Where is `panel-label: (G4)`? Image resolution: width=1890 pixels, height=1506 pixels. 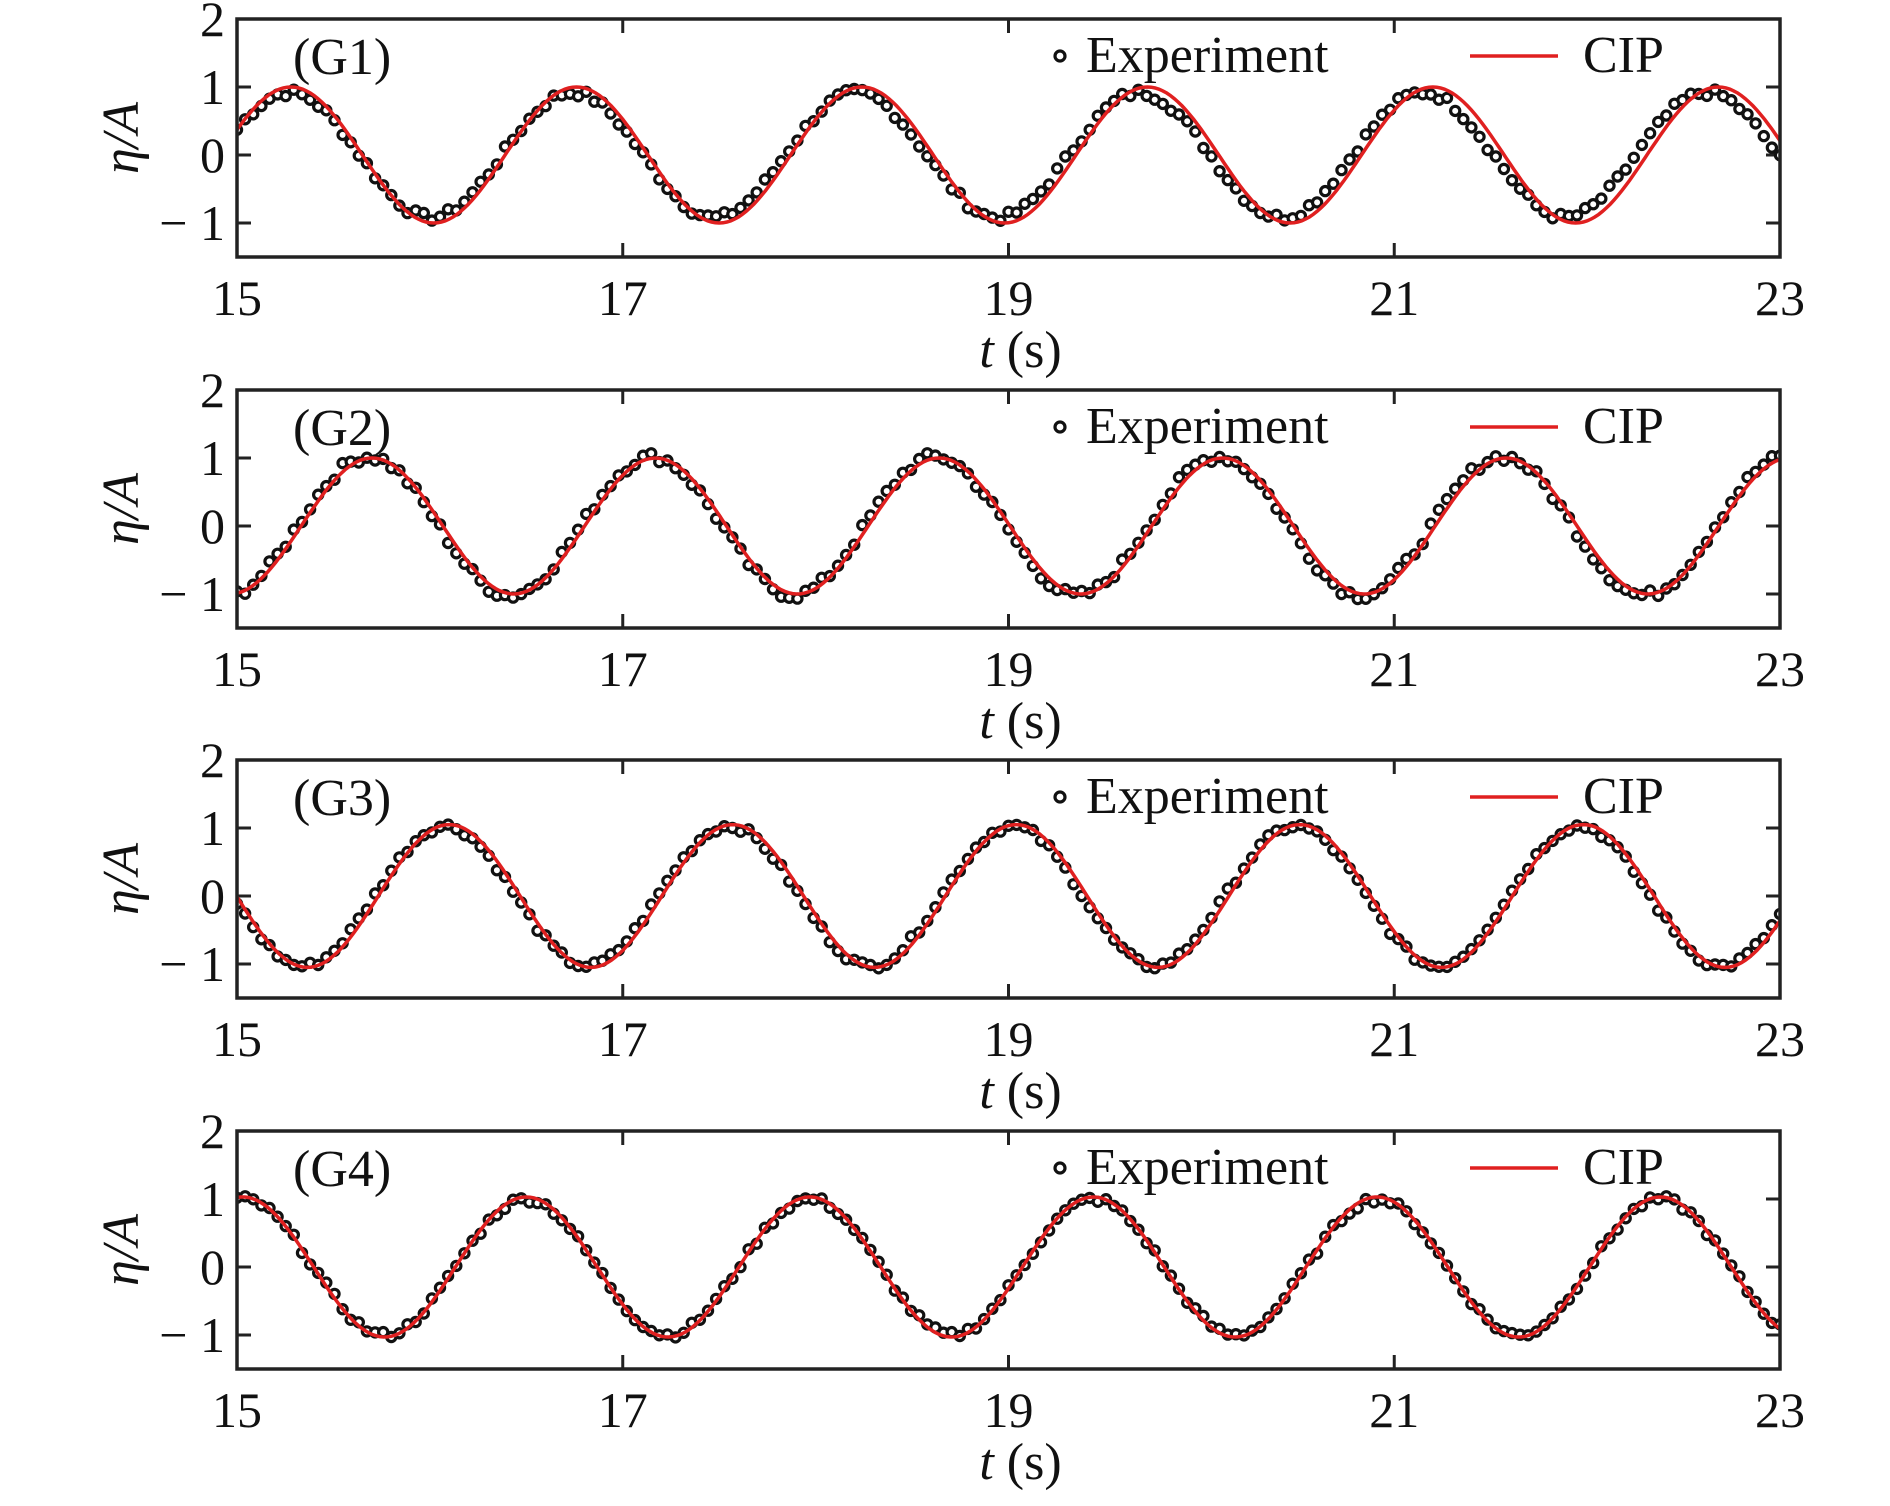 panel-label: (G4) is located at coordinates (342, 1169).